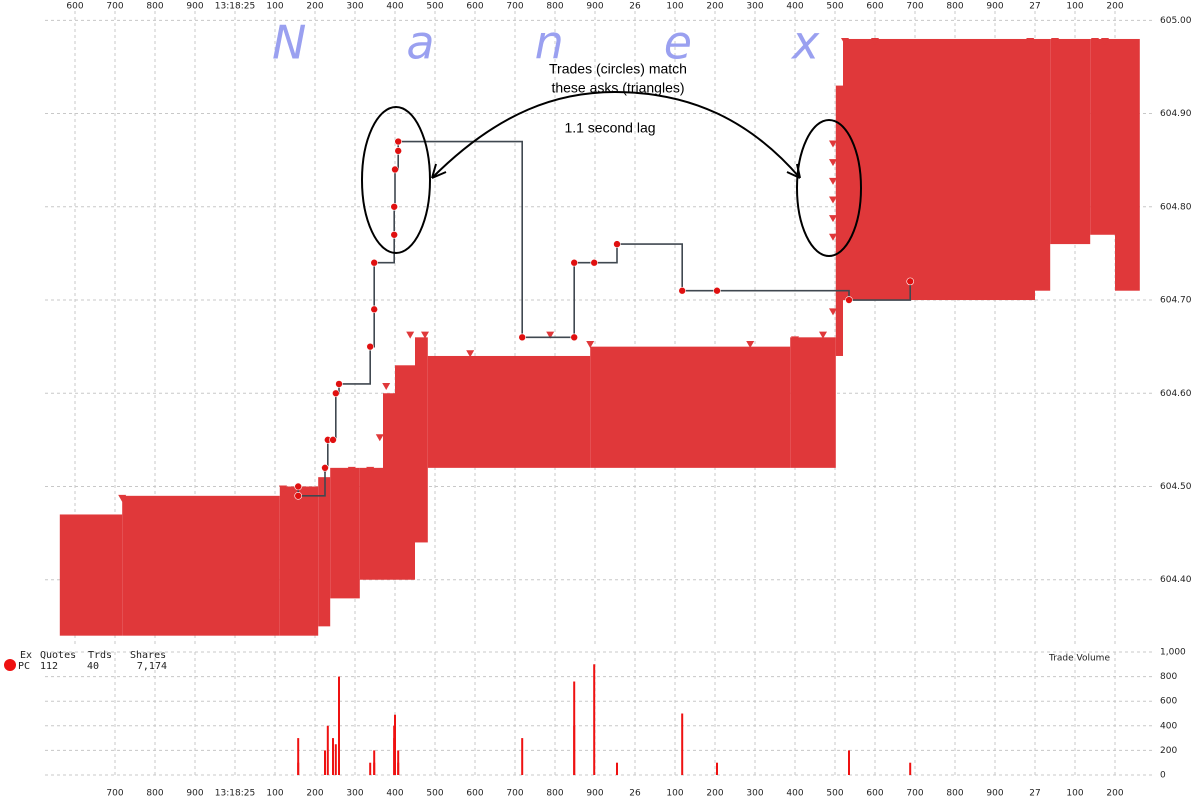  I want to click on exchange-dot, so click(10, 665).